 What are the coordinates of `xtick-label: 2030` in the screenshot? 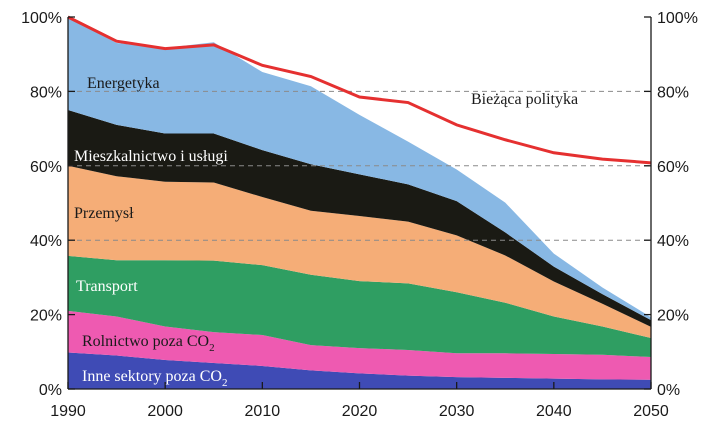 It's located at (457, 411).